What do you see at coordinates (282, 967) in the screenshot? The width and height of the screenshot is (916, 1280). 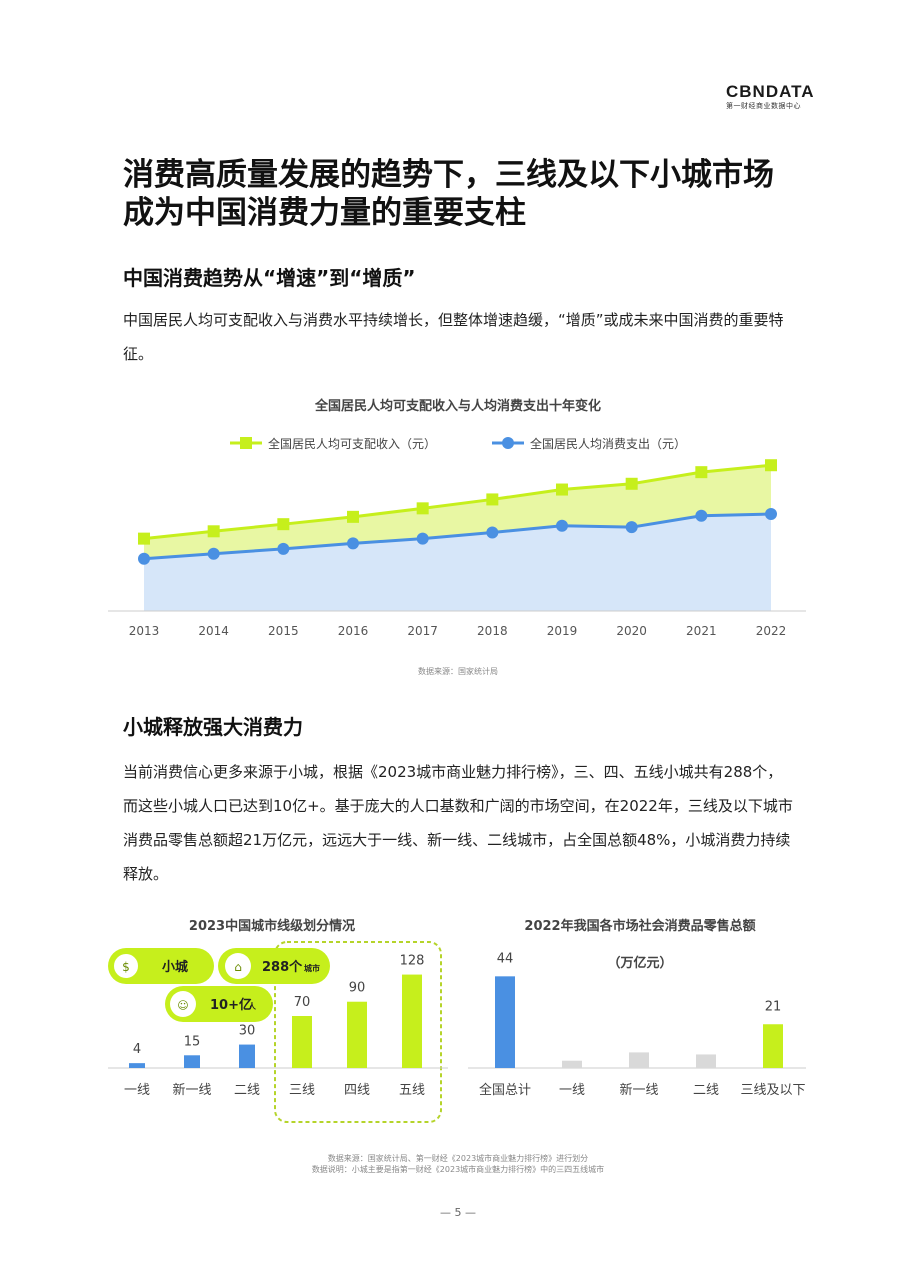 I see `badge-count-value: 288个` at bounding box center [282, 967].